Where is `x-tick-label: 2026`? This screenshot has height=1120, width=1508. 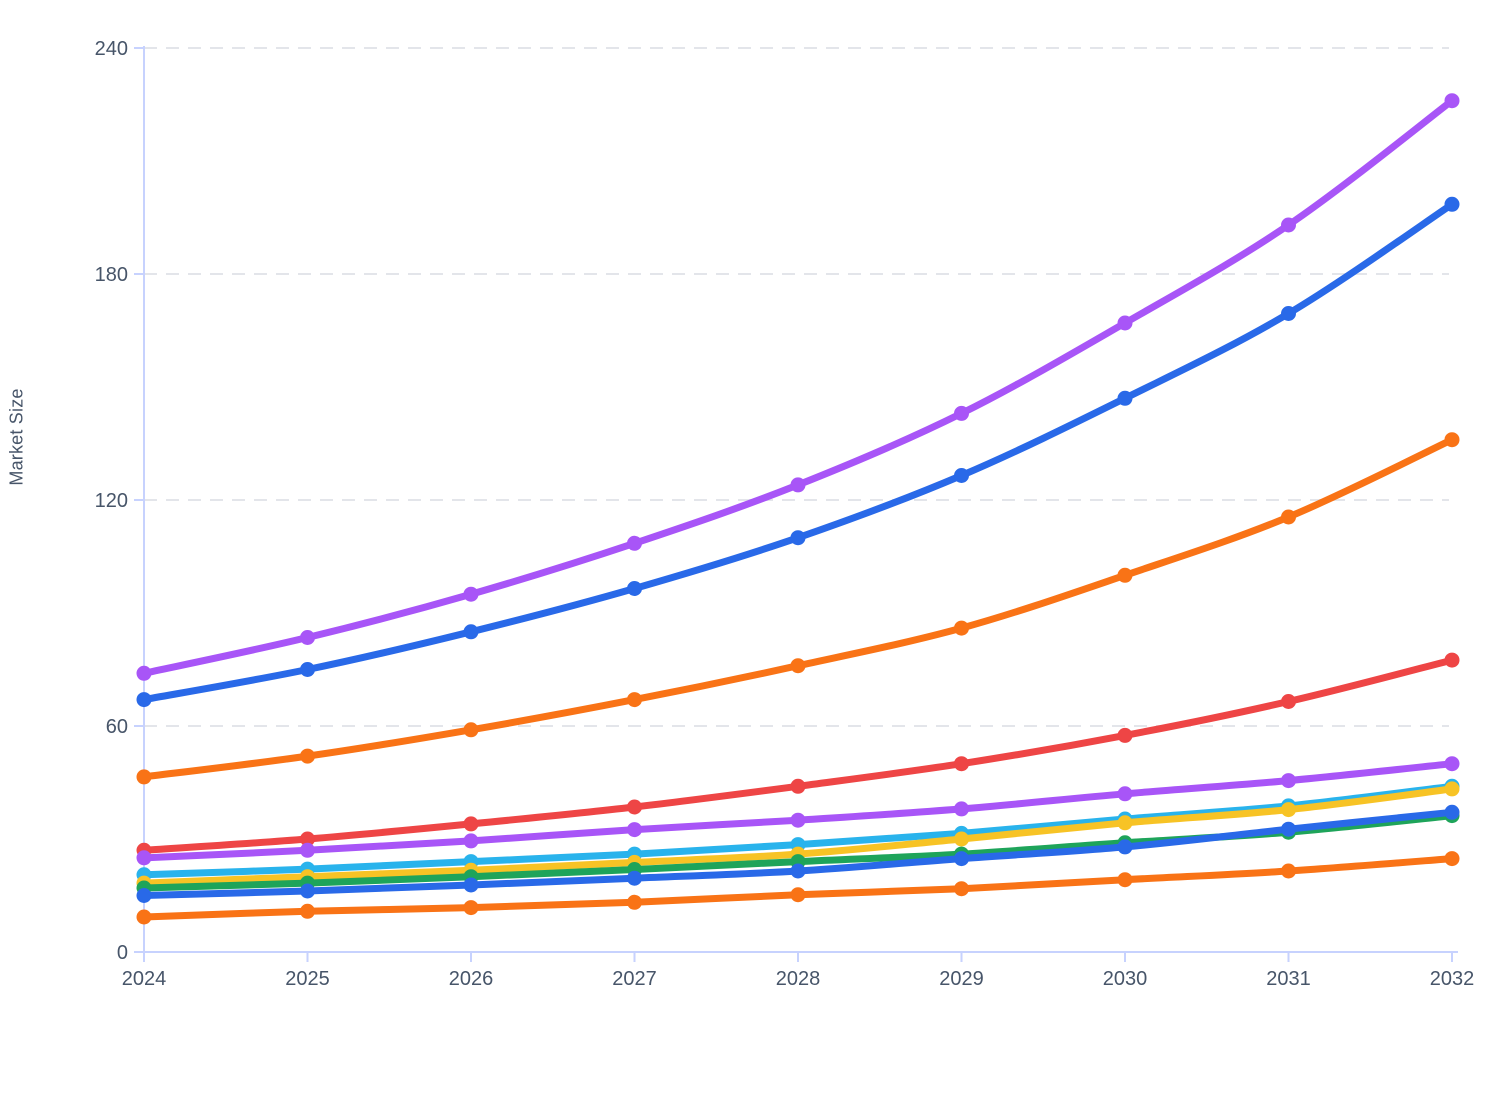 x-tick-label: 2026 is located at coordinates (471, 979).